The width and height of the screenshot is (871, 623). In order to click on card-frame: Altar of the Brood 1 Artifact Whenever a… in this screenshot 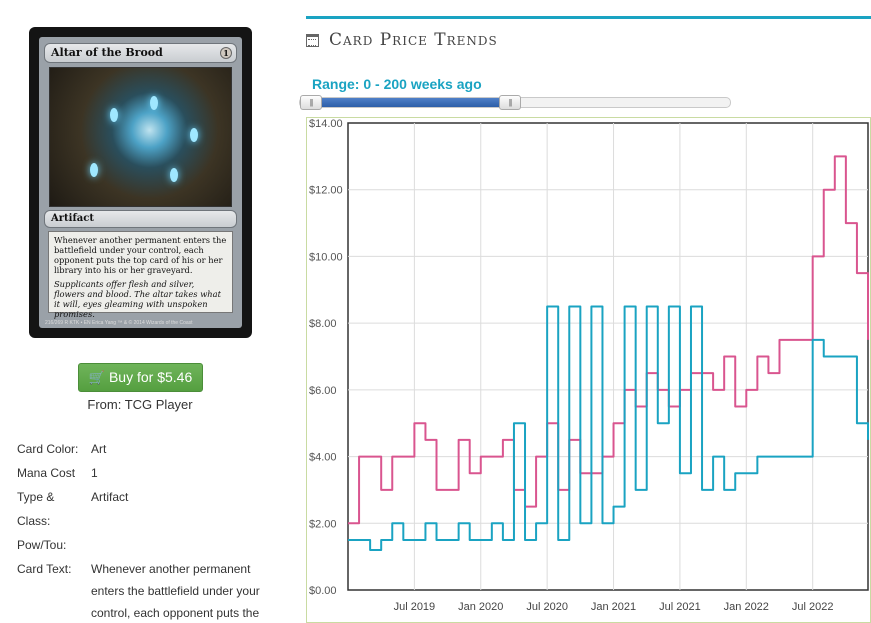, I will do `click(140, 182)`.